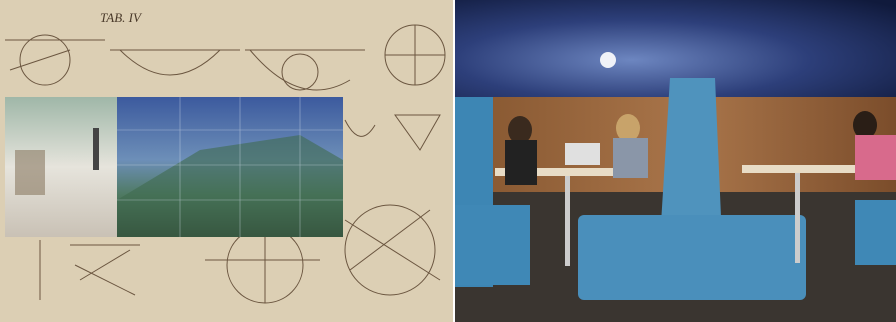 The image size is (896, 322). What do you see at coordinates (230, 186) in the screenshot?
I see `building-roof` at bounding box center [230, 186].